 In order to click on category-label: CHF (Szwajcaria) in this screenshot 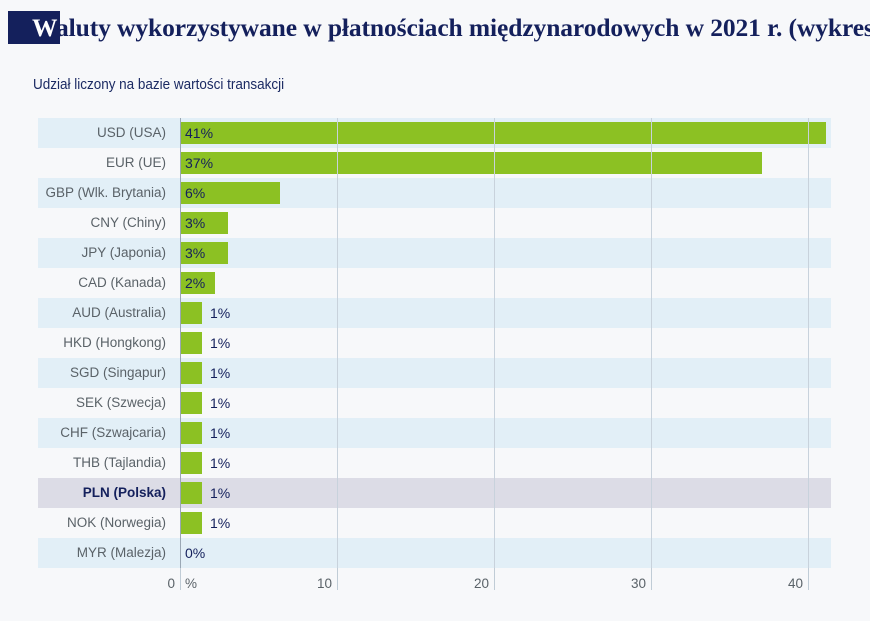, I will do `click(113, 432)`.